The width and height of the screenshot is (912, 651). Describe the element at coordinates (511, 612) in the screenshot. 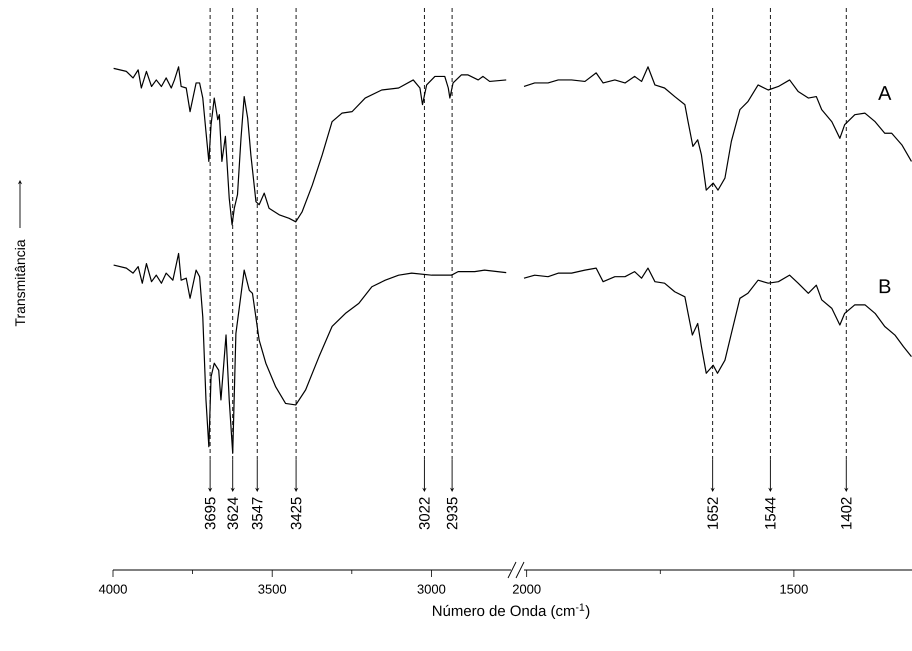

I see `x-axis-title: Número de Onda (cm$^{-1}$)` at that location.